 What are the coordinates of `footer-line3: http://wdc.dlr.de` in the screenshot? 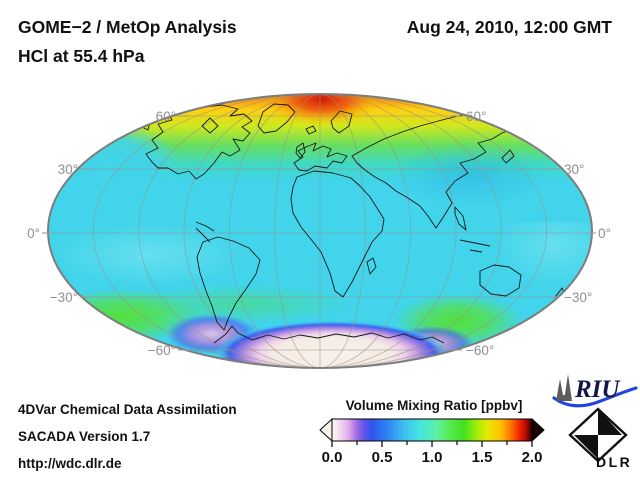 It's located at (70, 463).